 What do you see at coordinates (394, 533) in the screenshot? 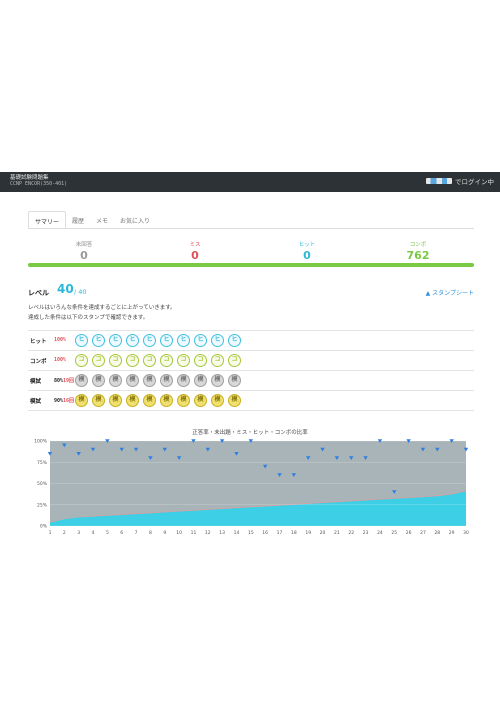
I see `x-tick-label: 25` at bounding box center [394, 533].